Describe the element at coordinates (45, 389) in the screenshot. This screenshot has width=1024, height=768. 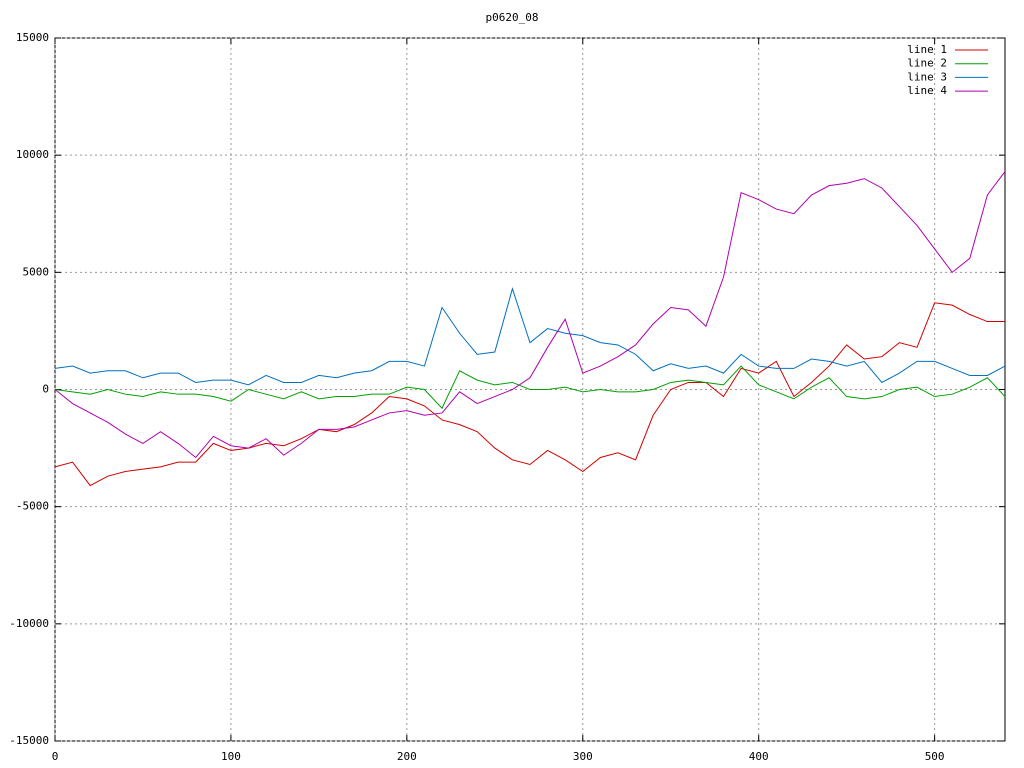
I see `y-tick-label: 0` at that location.